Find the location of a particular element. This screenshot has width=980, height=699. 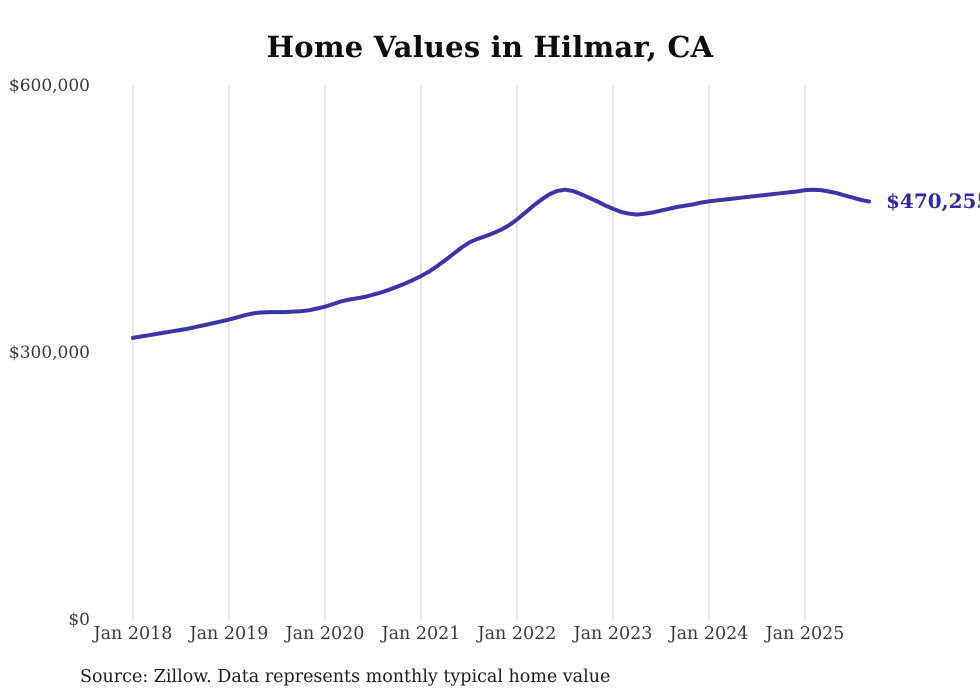

y-axis-tick-600000: $600,000 is located at coordinates (49, 86).